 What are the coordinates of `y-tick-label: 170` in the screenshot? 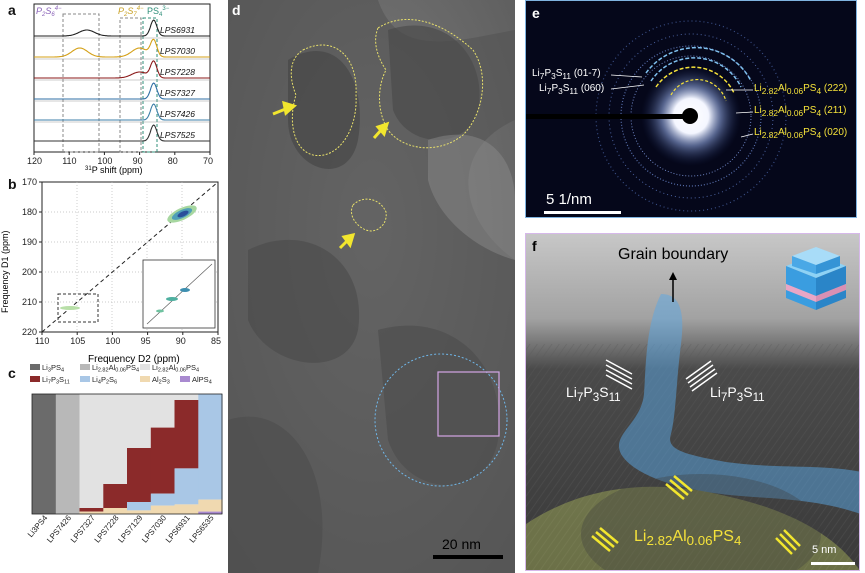 It's located at (29, 182).